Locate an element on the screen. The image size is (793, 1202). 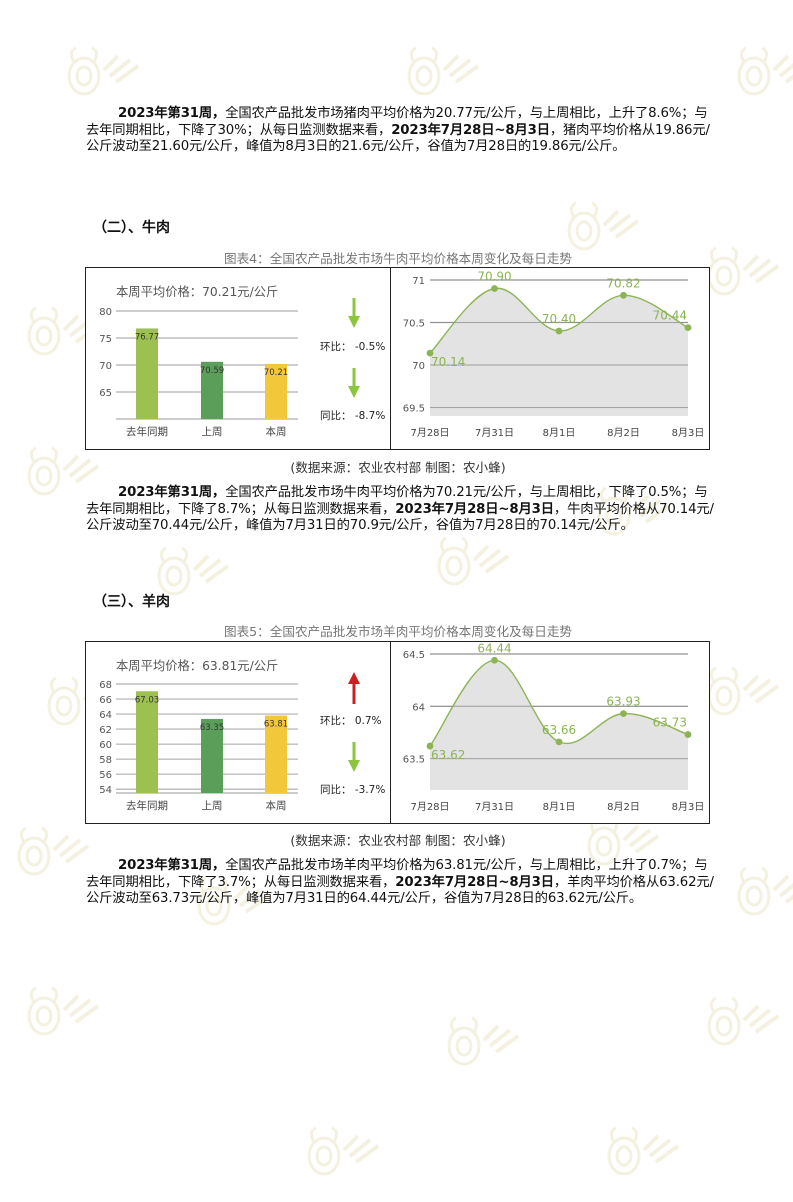
mutton-daily-y-tick-label: 63.5 is located at coordinates (414, 760).